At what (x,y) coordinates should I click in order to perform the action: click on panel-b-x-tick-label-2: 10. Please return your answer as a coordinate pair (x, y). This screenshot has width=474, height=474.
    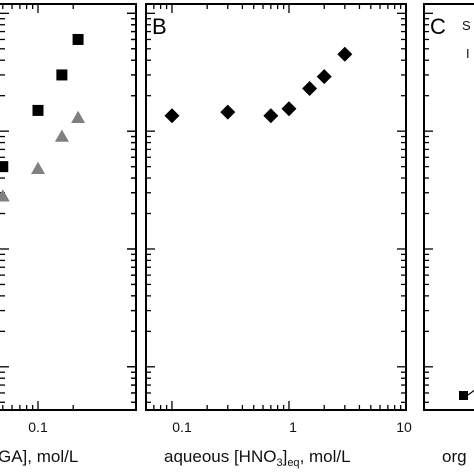
    Looking at the image, I should click on (404, 427).